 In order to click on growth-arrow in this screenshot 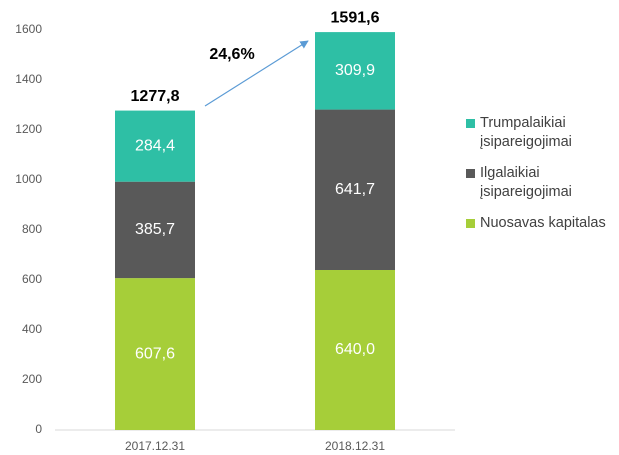, I will do `click(256, 73)`.